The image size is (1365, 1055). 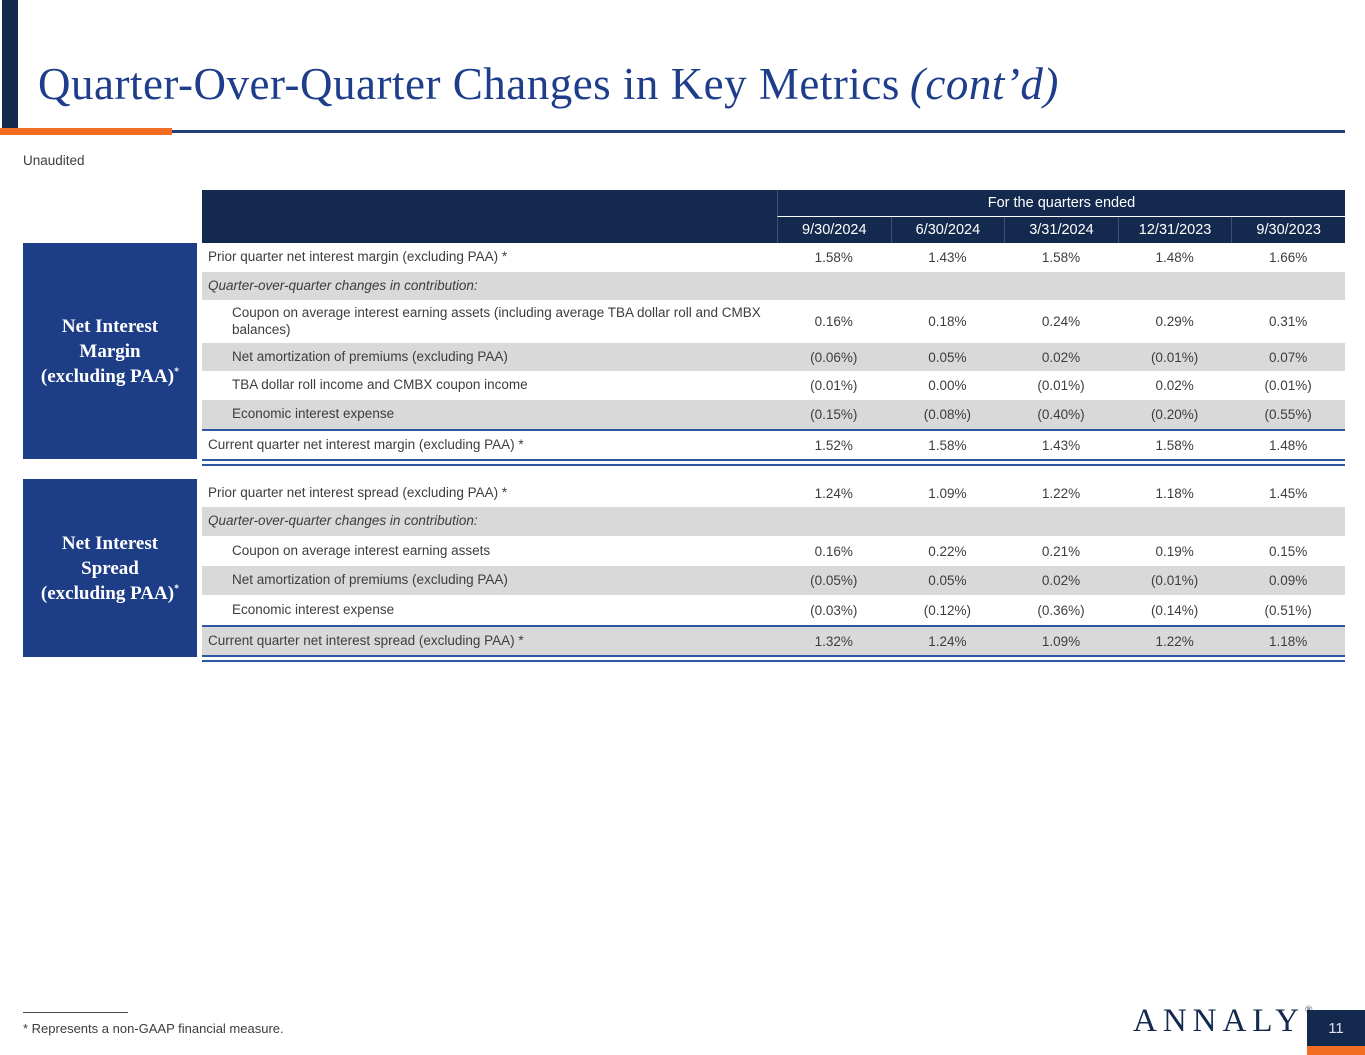 I want to click on cell-value: 1.32%, so click(x=833, y=641).